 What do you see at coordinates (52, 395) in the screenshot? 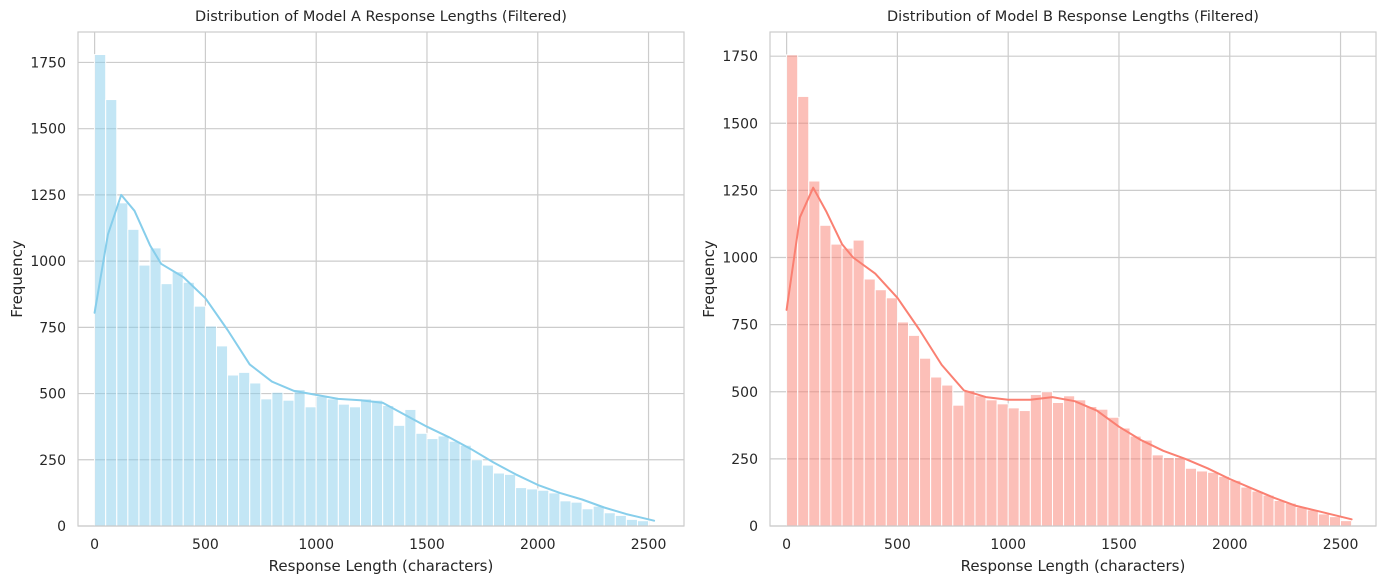
I see `y-tick-label: 500` at bounding box center [52, 395].